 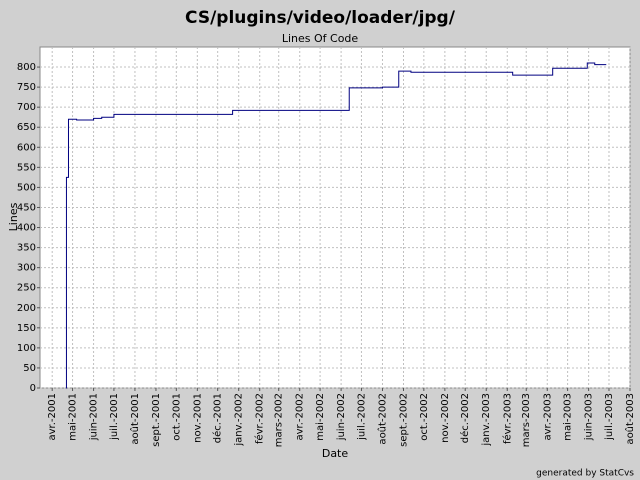 What do you see at coordinates (589, 417) in the screenshot?
I see `x-tick-label: juin-2003` at bounding box center [589, 417].